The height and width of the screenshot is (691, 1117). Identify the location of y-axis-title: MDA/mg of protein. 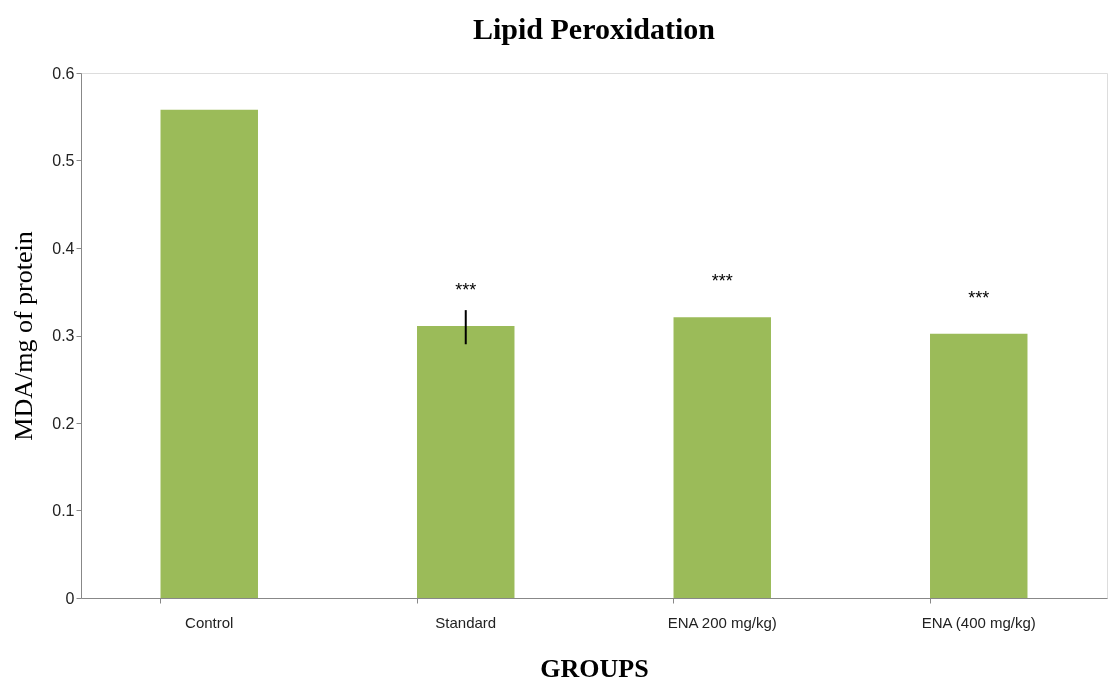
(24, 336).